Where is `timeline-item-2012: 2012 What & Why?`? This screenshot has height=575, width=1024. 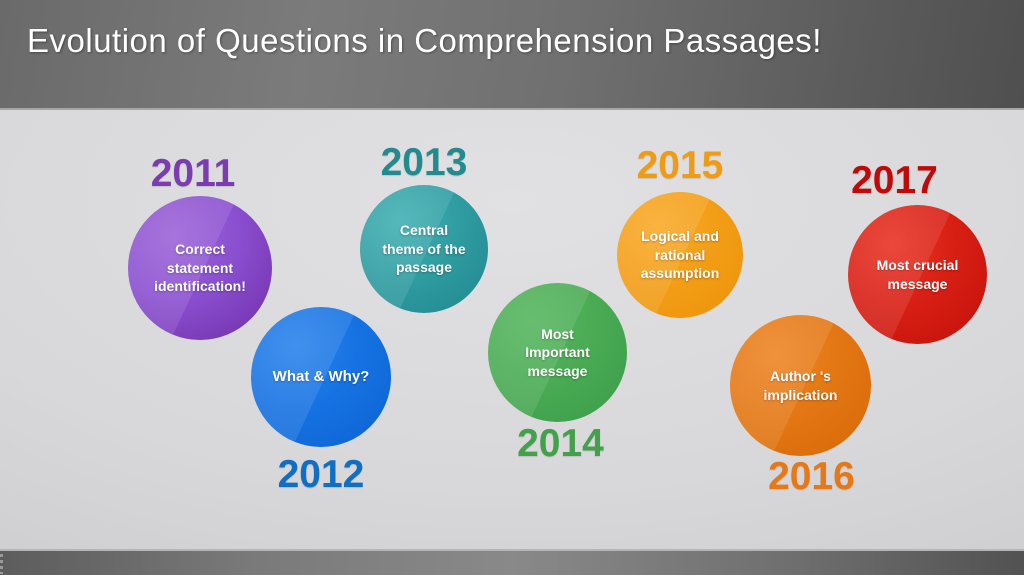
timeline-item-2012: 2012 What & Why? is located at coordinates (321, 400).